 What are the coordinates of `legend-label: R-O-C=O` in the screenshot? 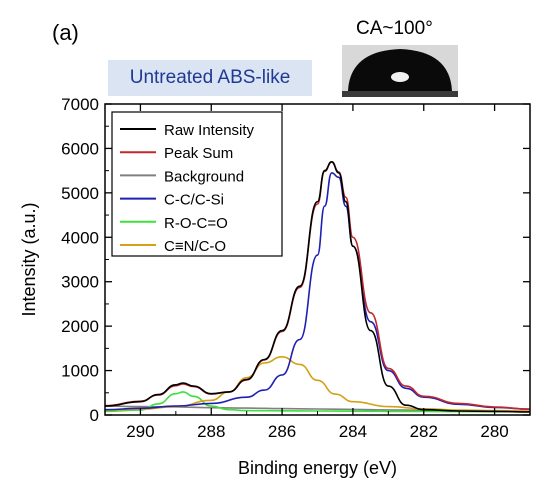 It's located at (196, 223).